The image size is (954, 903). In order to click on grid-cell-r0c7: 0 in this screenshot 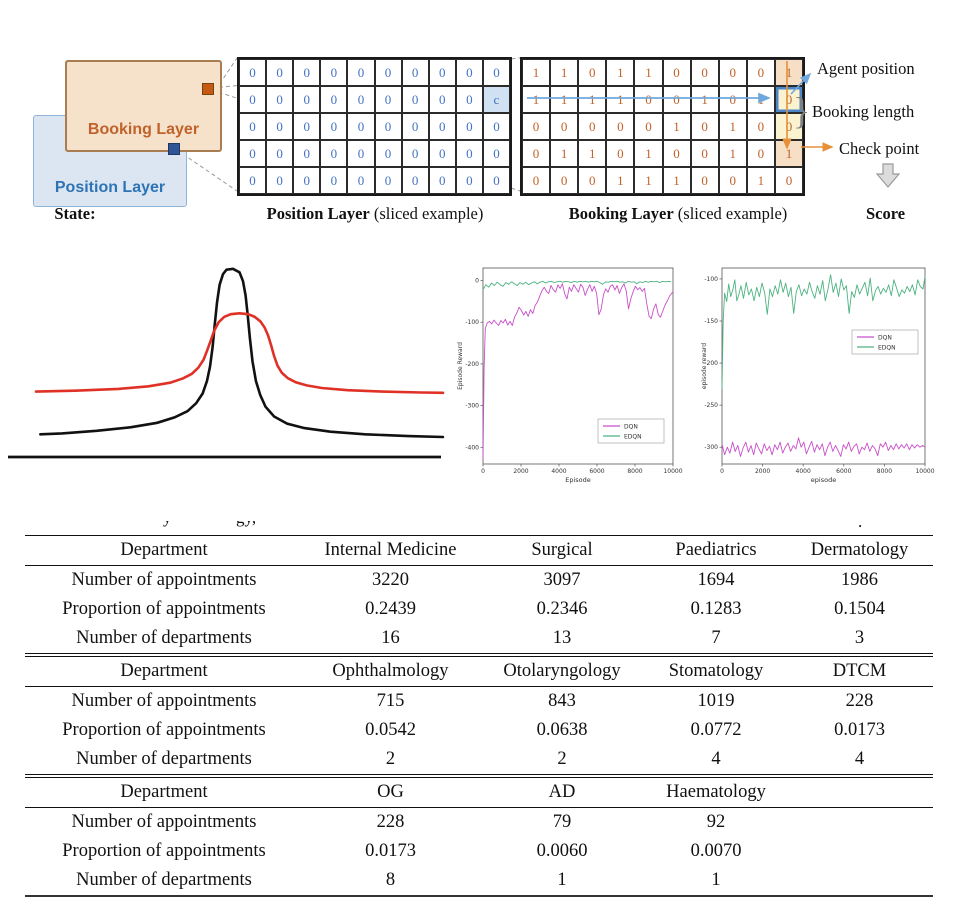, I will do `click(442, 72)`.